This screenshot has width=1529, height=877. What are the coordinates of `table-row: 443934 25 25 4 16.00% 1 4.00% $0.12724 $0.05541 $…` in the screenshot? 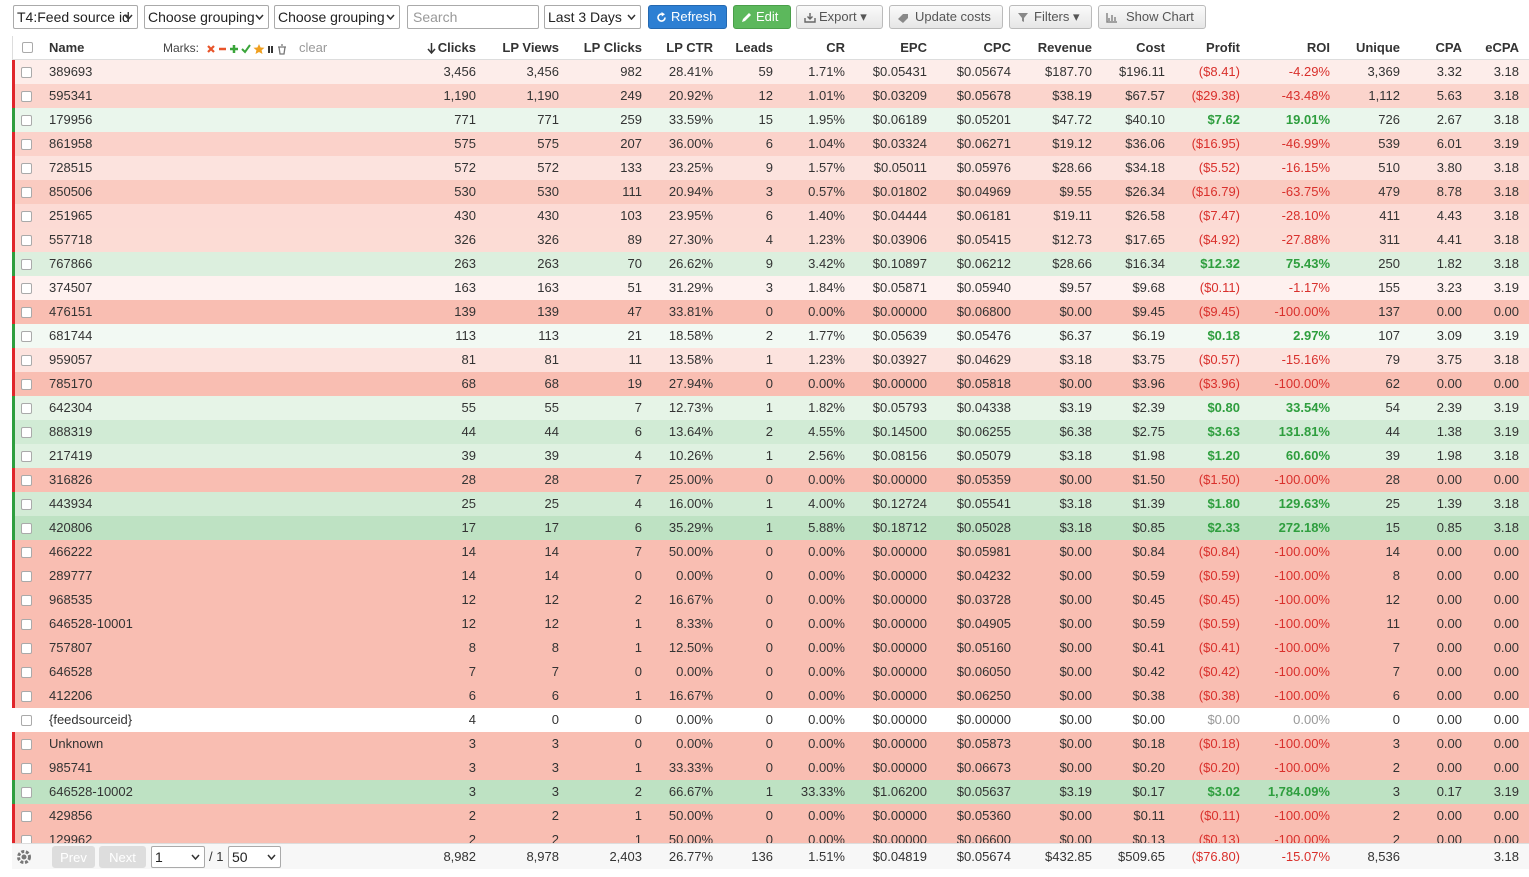 It's located at (770, 504).